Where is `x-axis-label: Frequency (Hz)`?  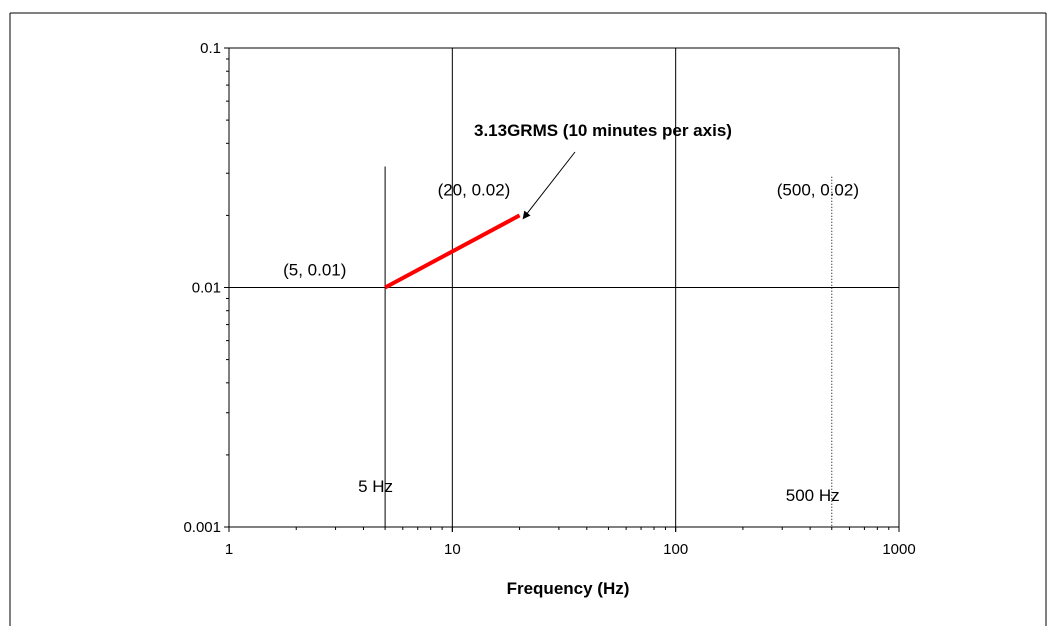 x-axis-label: Frequency (Hz) is located at coordinates (568, 588).